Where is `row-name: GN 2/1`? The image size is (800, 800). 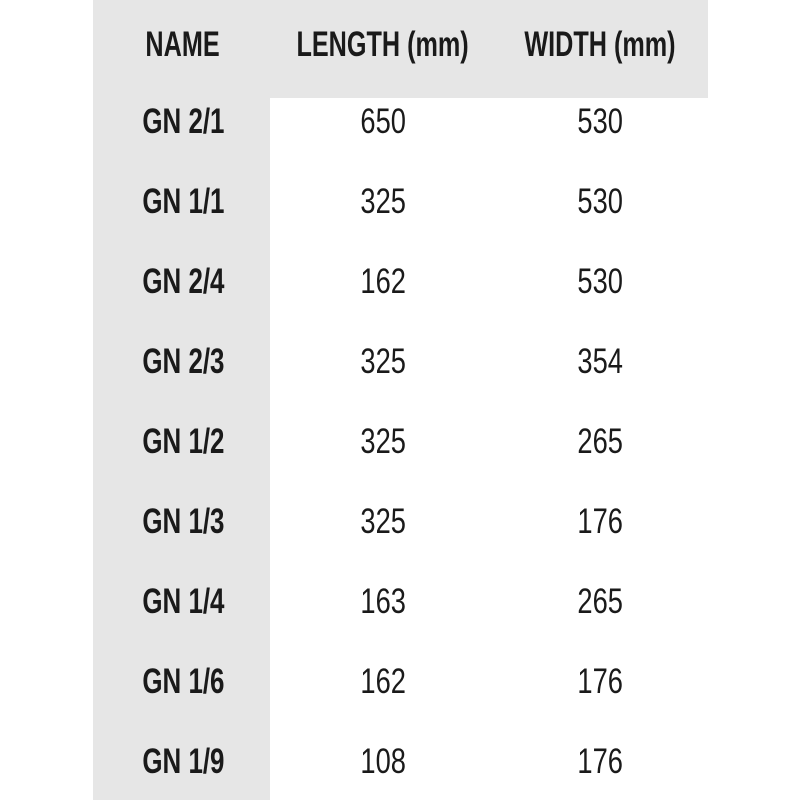 row-name: GN 2/1 is located at coordinates (183, 122).